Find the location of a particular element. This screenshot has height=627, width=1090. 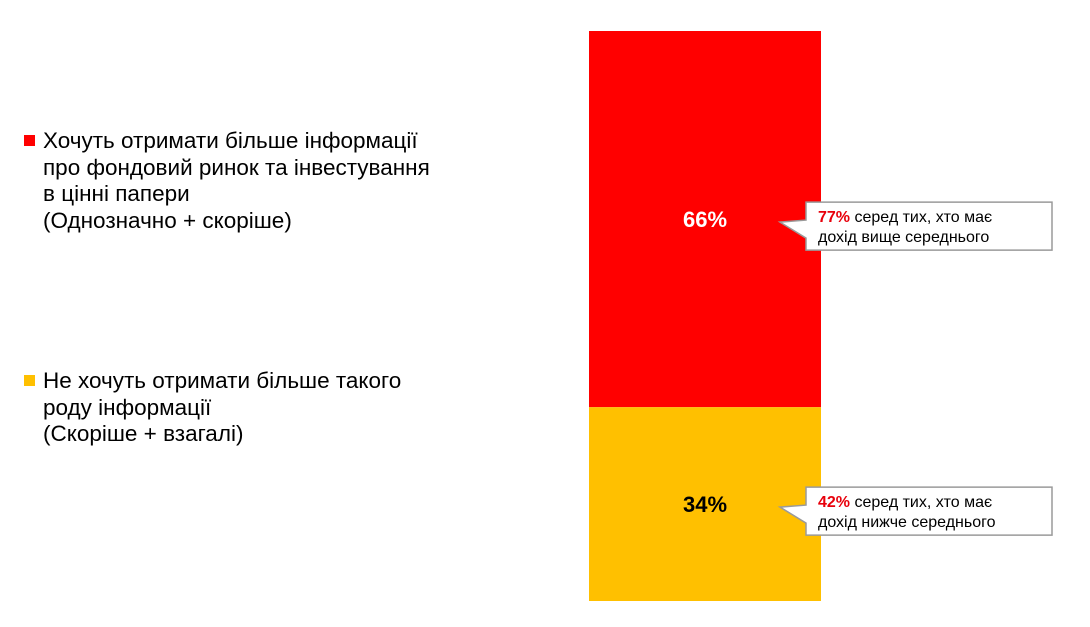

bar-segment-label-1: 34% is located at coordinates (705, 504).